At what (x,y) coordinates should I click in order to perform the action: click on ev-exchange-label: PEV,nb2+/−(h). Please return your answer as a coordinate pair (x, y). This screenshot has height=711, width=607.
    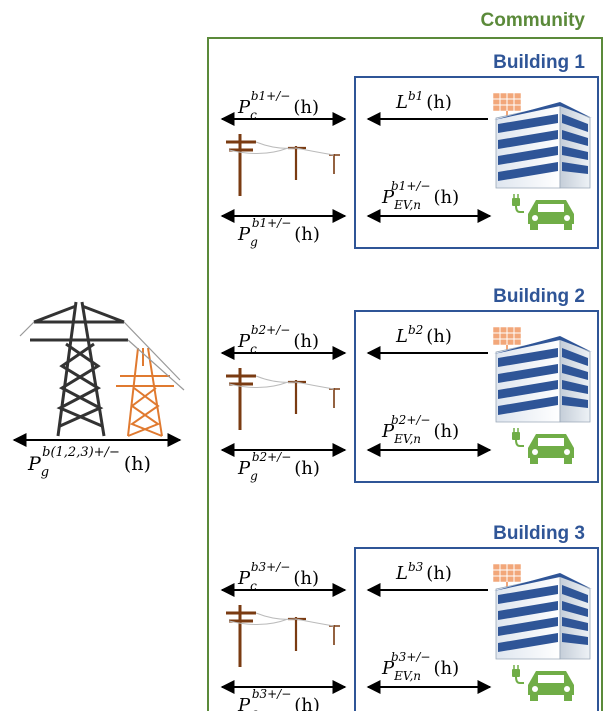
    Looking at the image, I should click on (420, 429).